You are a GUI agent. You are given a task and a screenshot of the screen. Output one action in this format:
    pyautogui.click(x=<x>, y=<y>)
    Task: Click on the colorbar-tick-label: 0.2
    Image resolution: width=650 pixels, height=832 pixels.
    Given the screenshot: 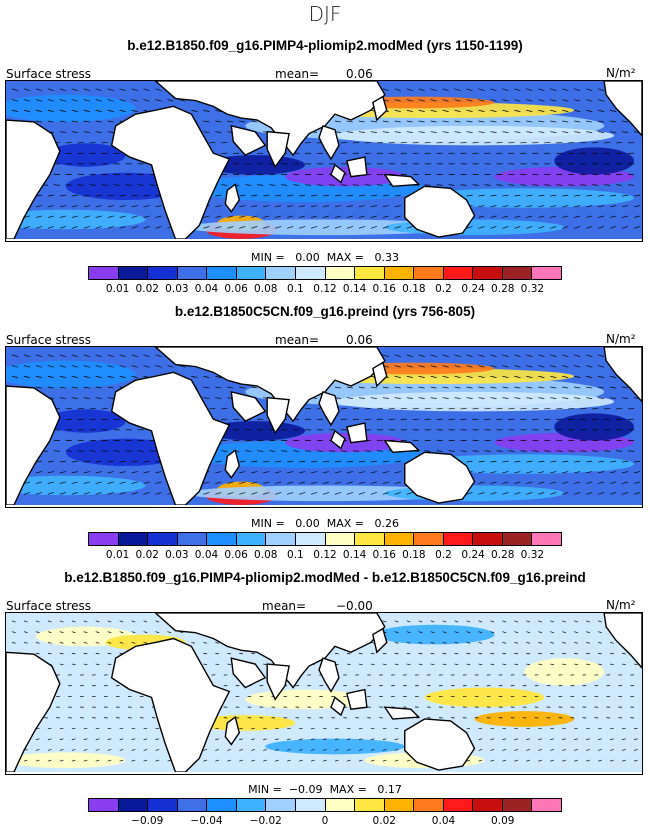 What is the action you would take?
    pyautogui.click(x=443, y=289)
    